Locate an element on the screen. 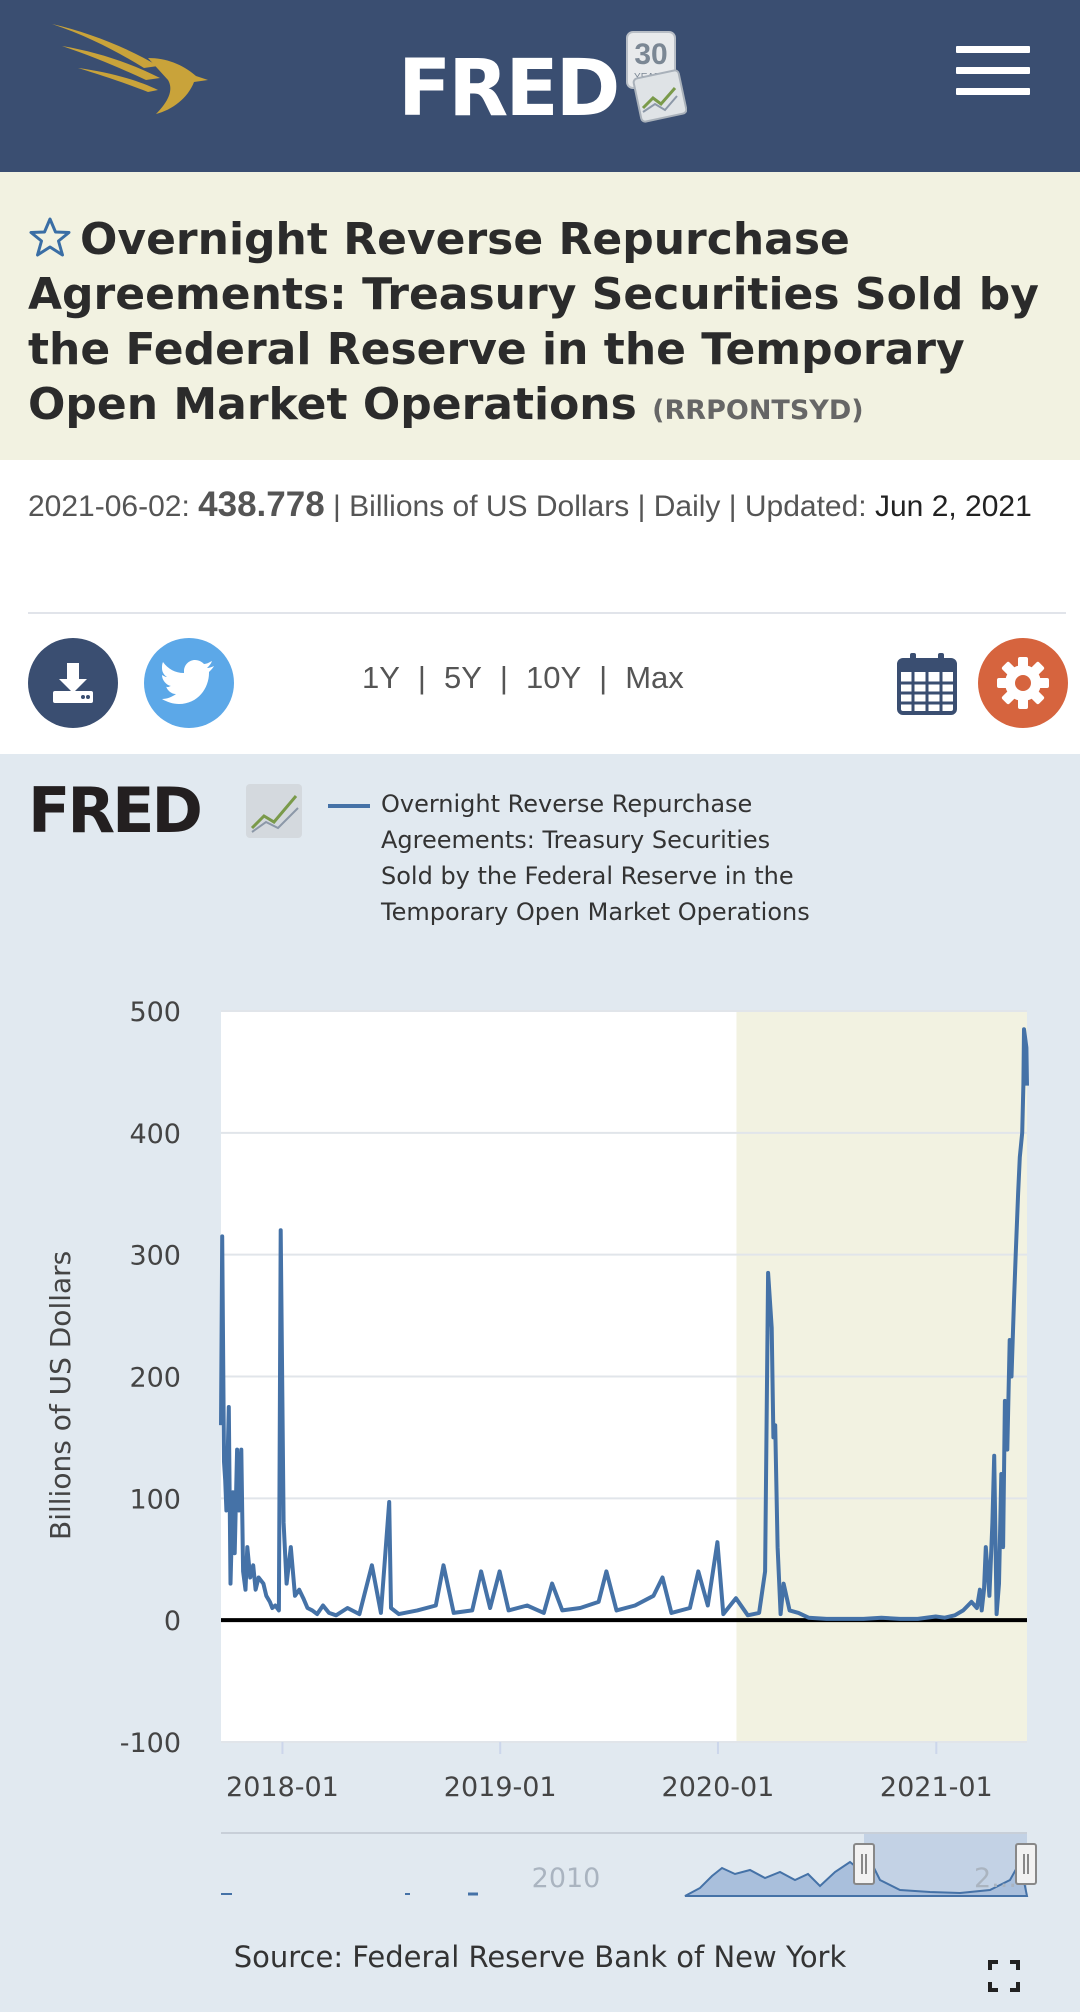 The image size is (1080, 2012). date-range-selector: 1Y | 5Y | 10Y | Max is located at coordinates (523, 678).